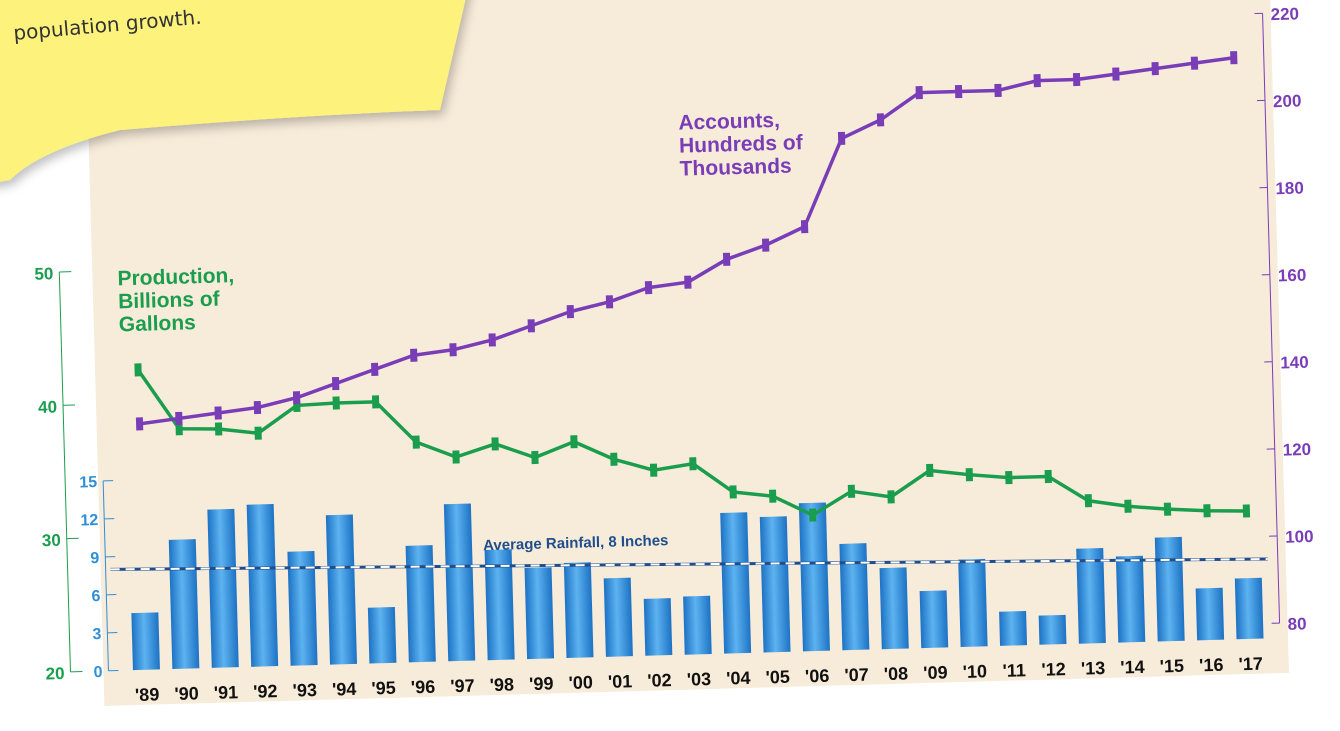 This screenshot has height=731, width=1340. What do you see at coordinates (157, 323) in the screenshot?
I see `production-label-line-3: Gallons` at bounding box center [157, 323].